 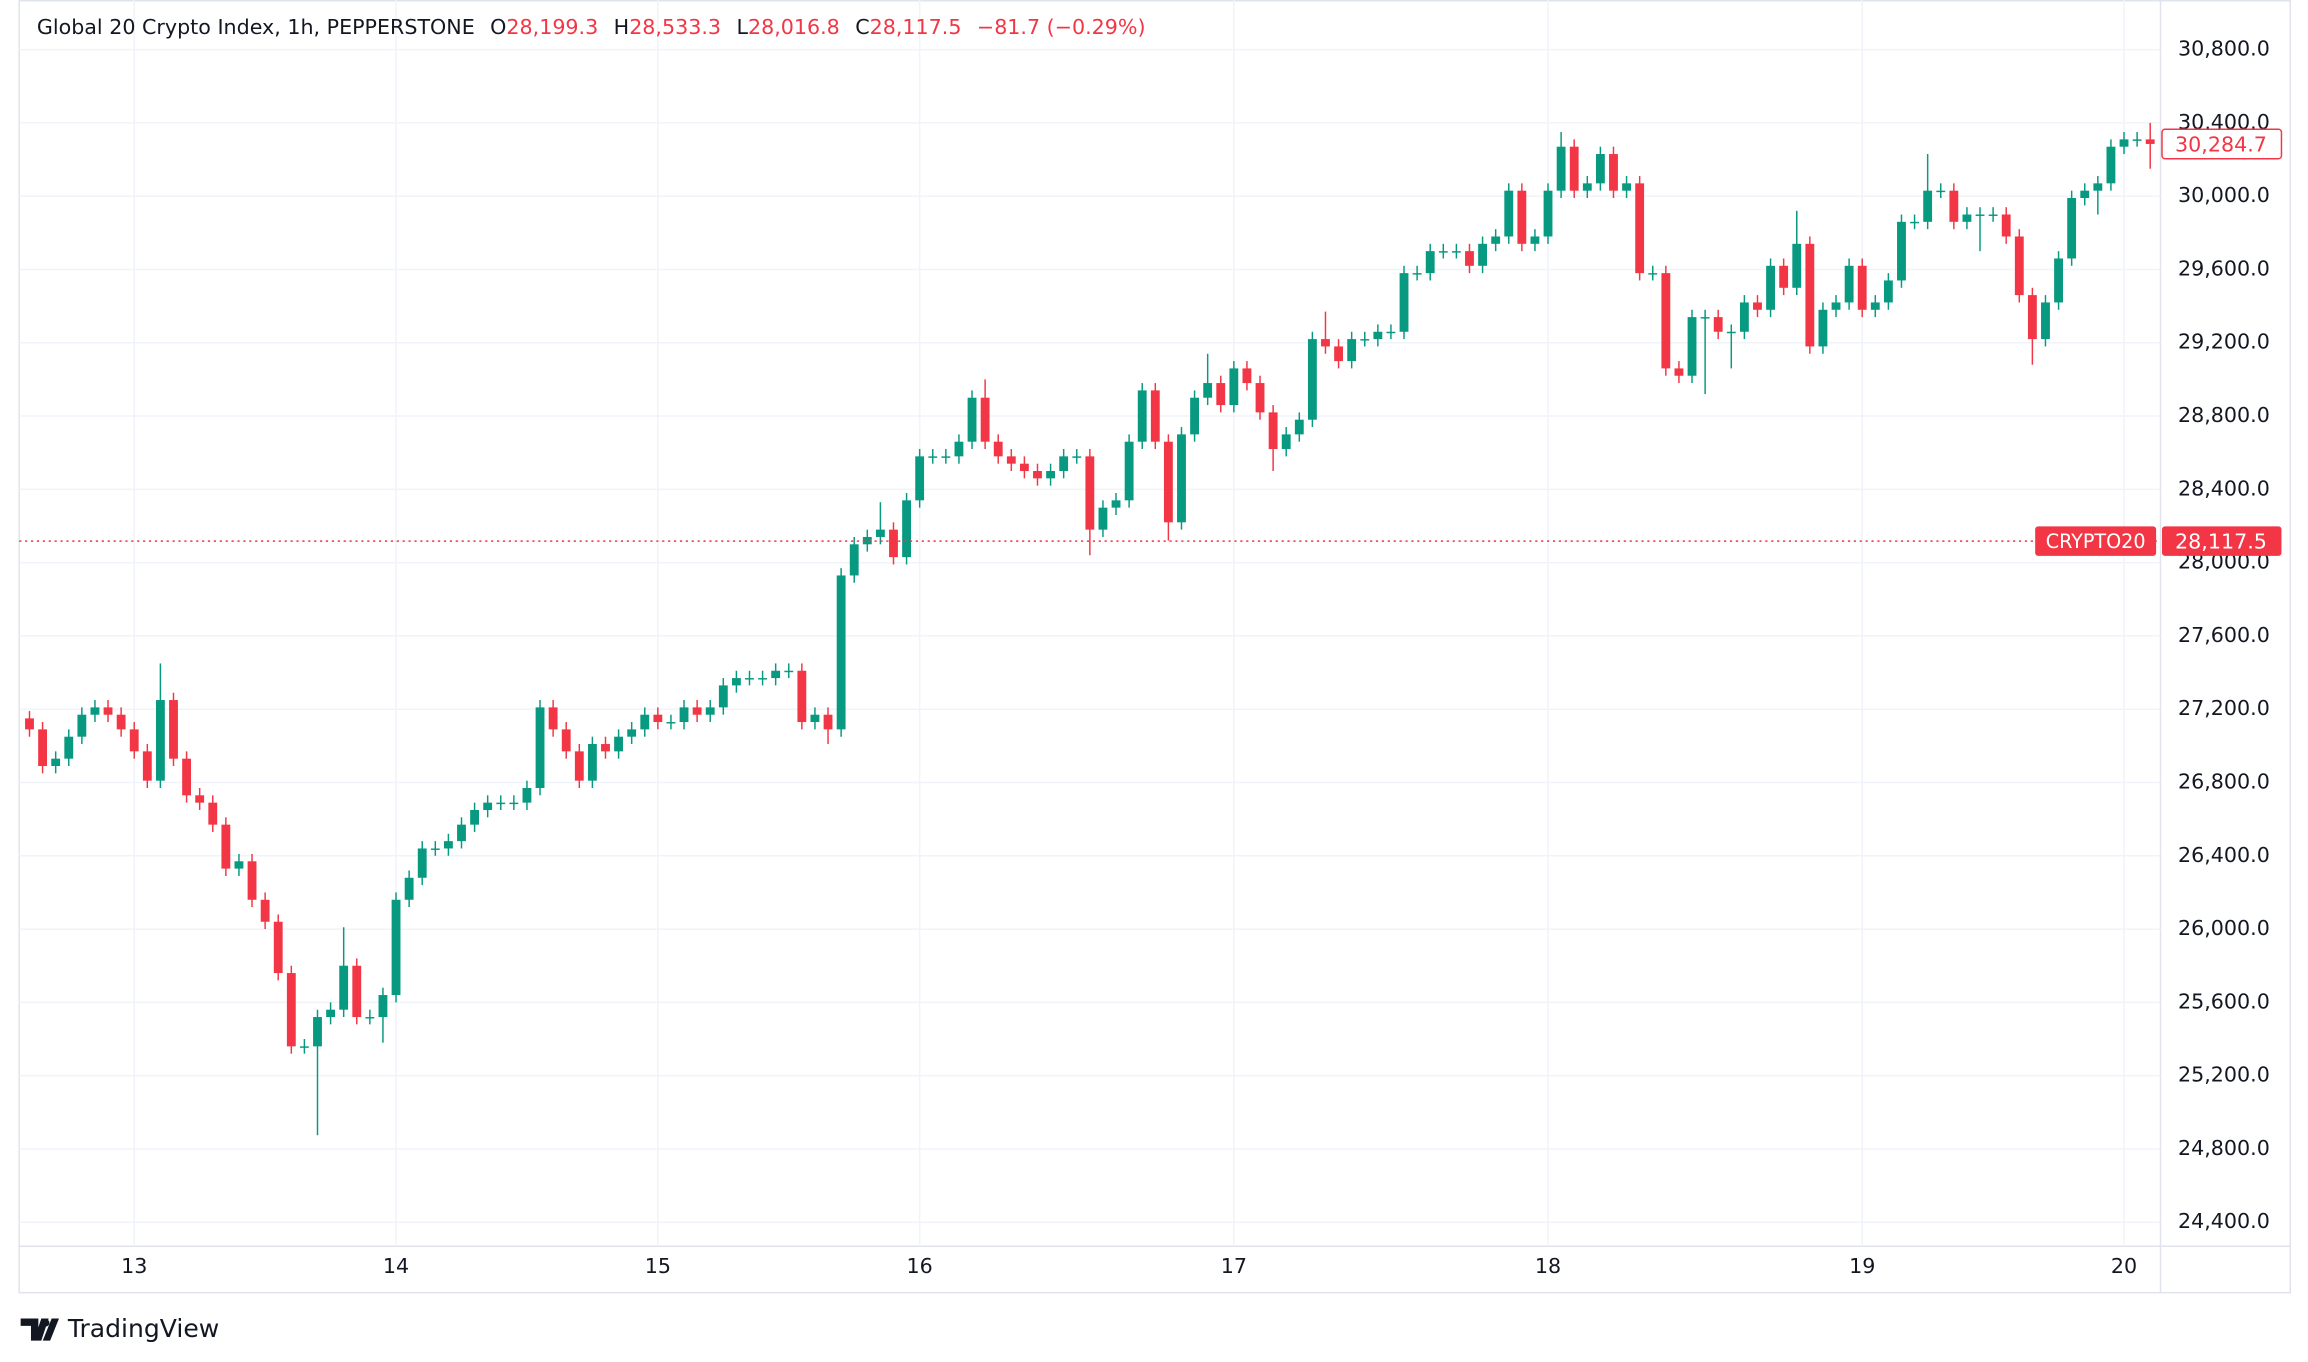 I want to click on symbol-tag-text: CRYPTO20, so click(x=2096, y=541).